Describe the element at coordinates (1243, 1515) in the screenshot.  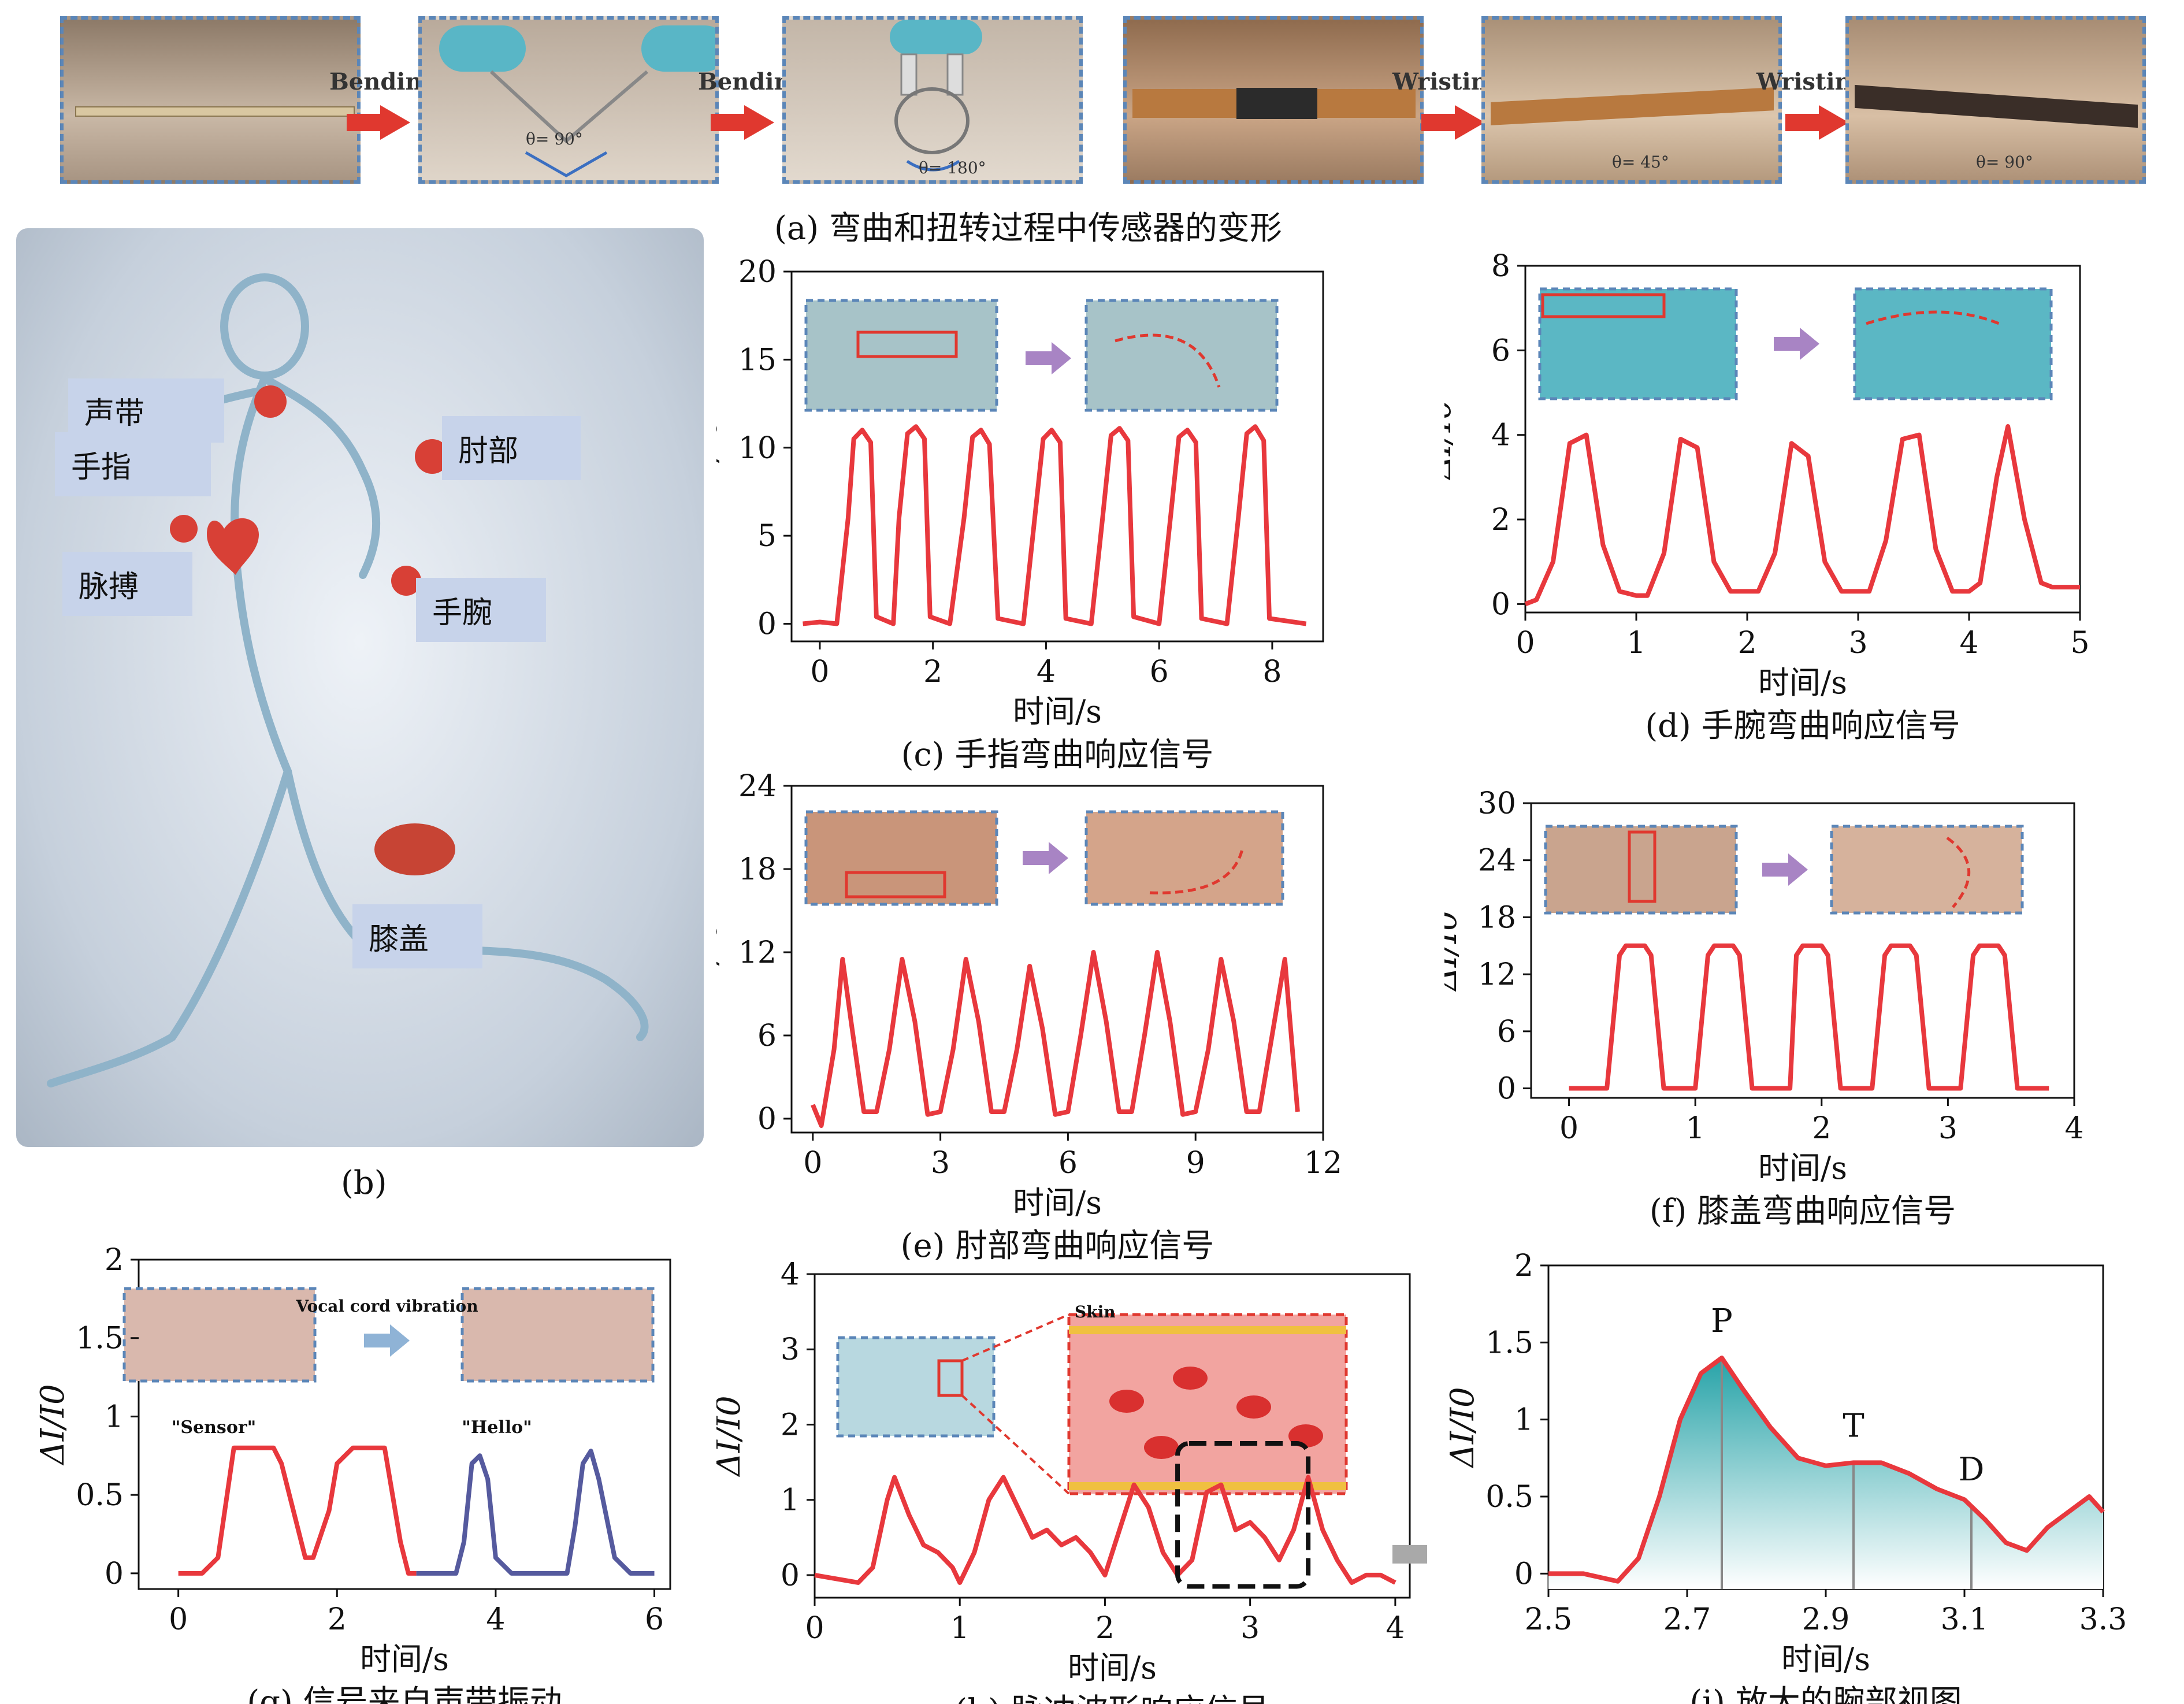
I see `zoom-highlight-box` at that location.